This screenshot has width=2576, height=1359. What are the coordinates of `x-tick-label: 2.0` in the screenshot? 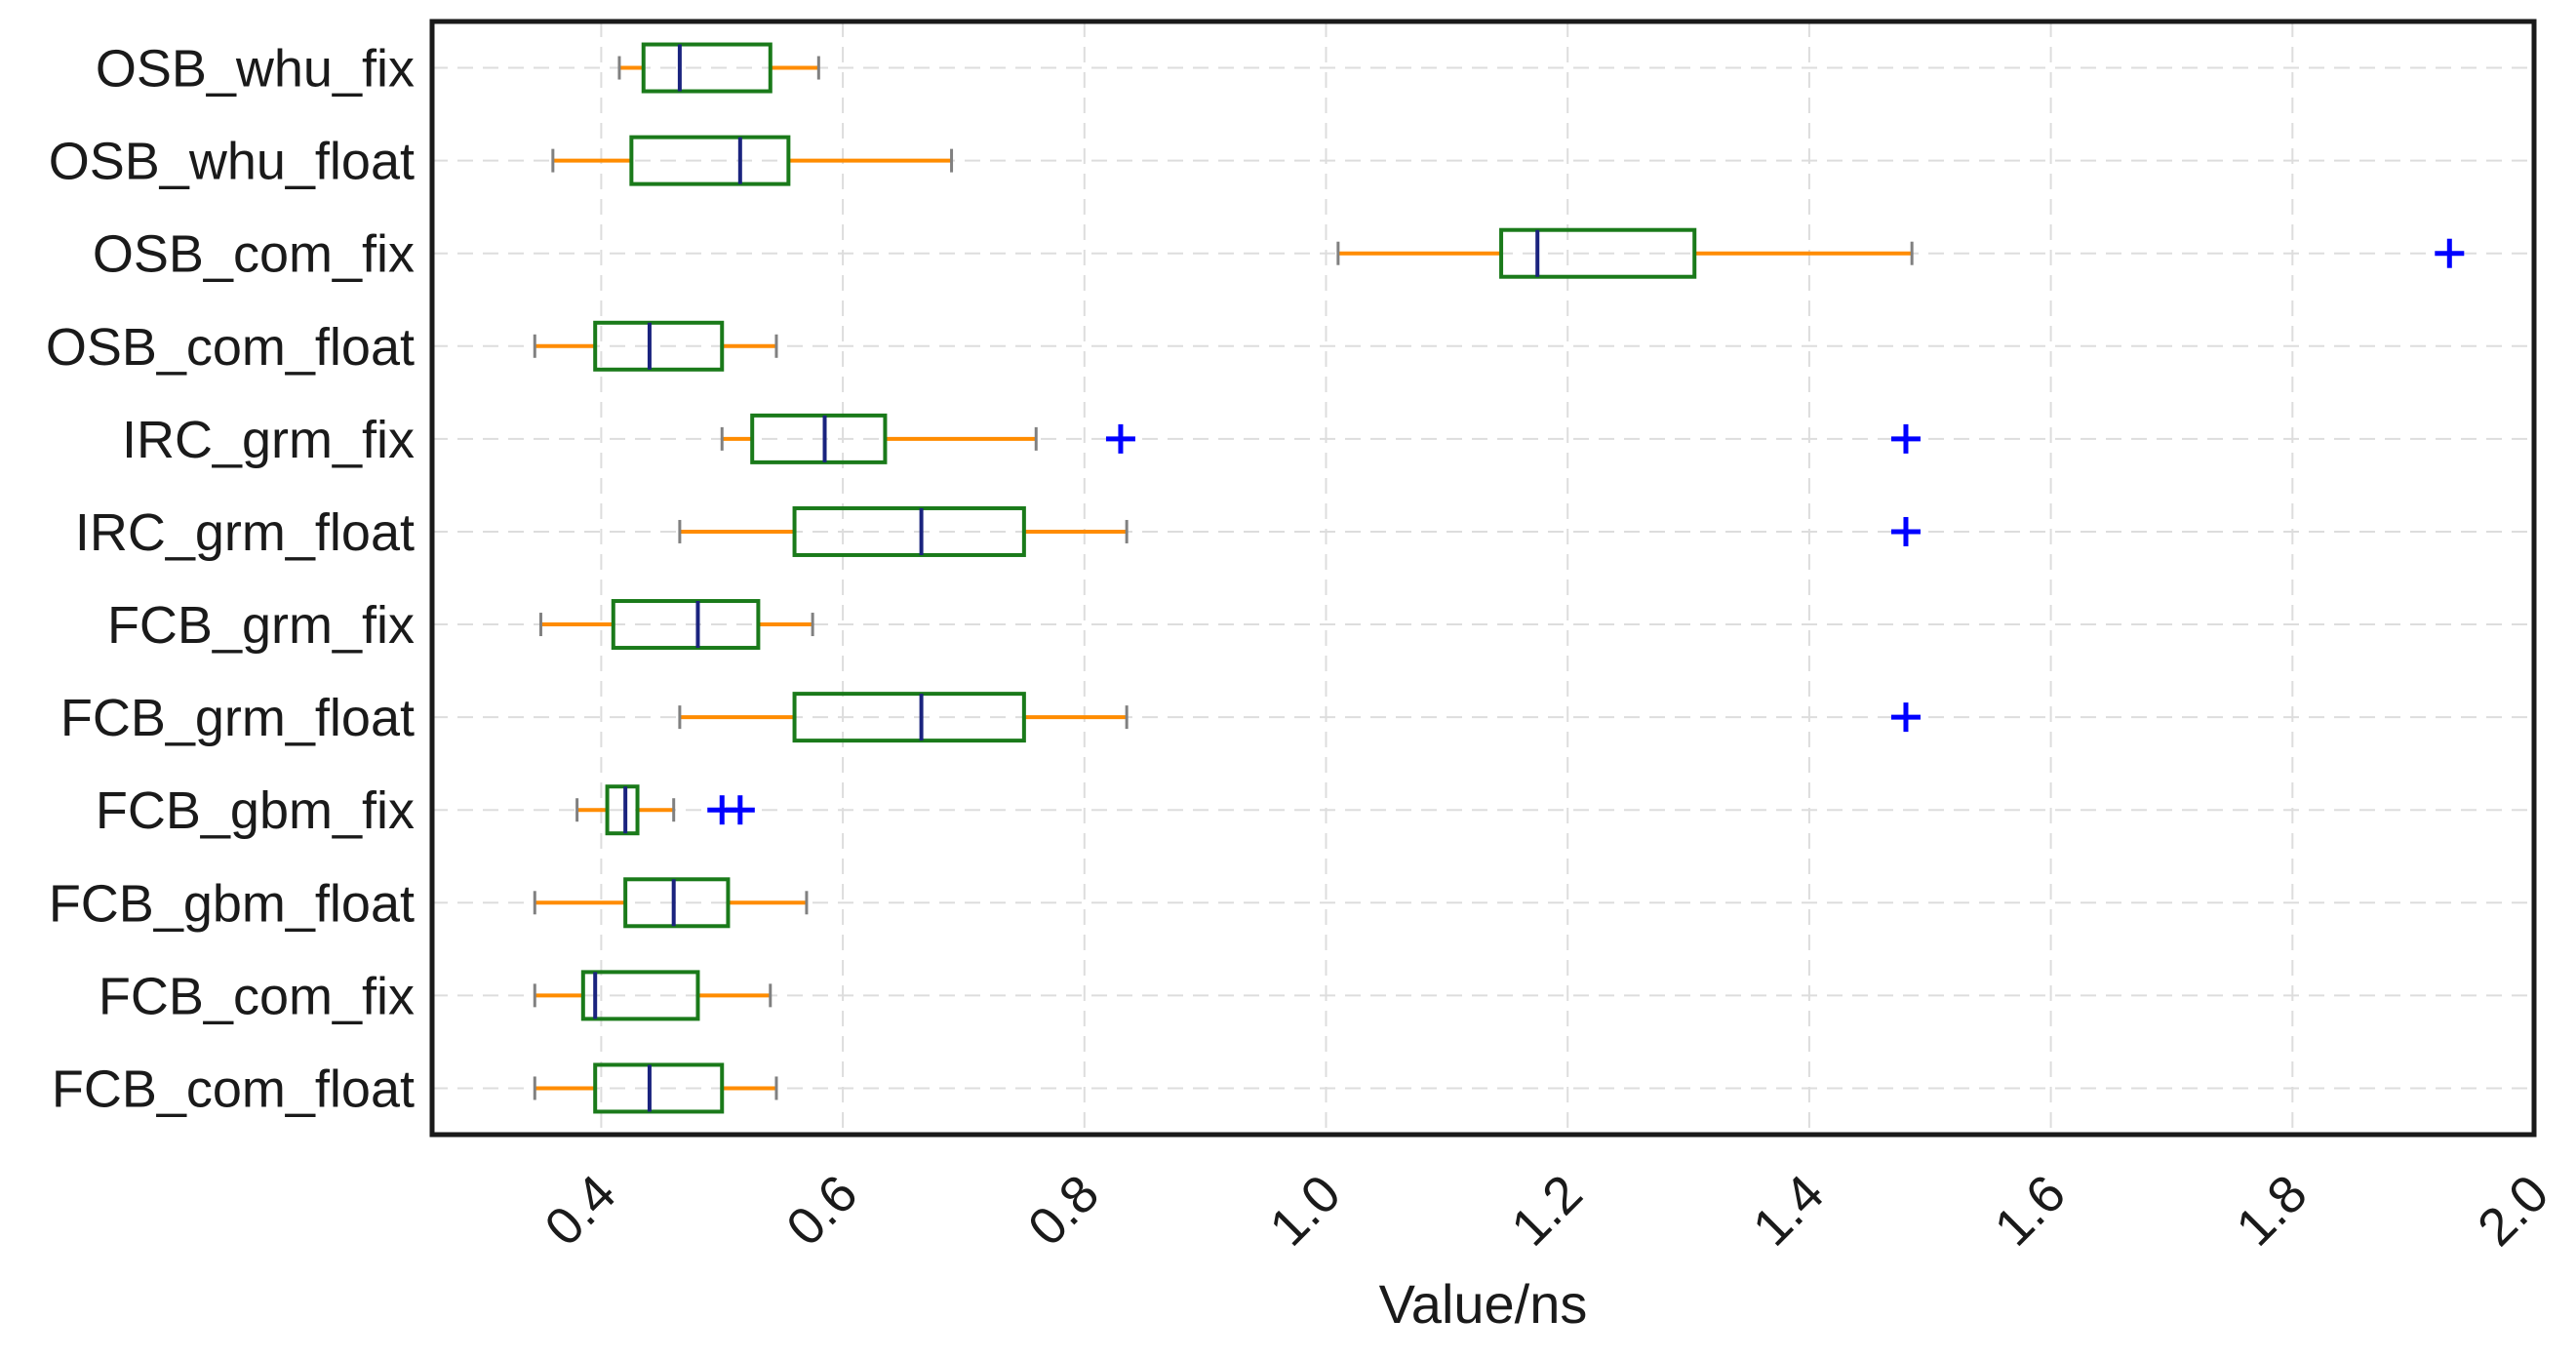 It's located at (2513, 1211).